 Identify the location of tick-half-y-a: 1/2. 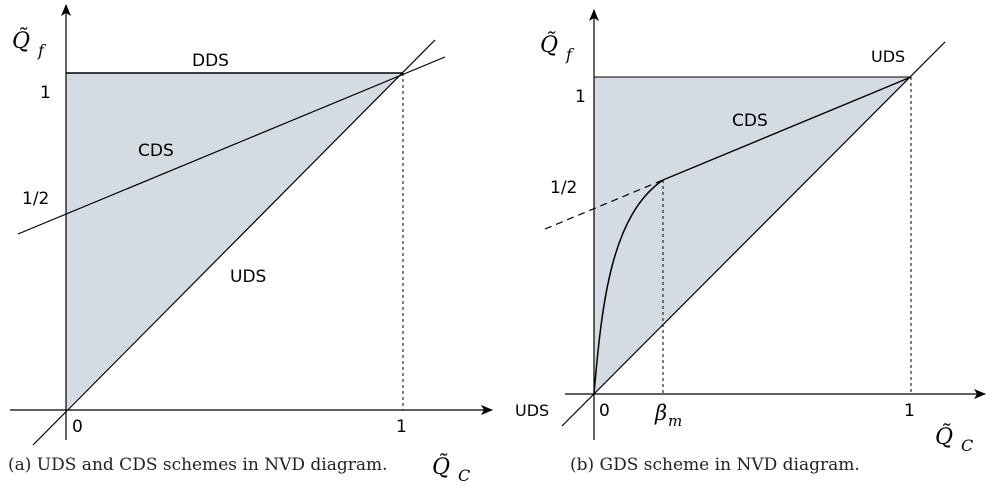
(35, 199).